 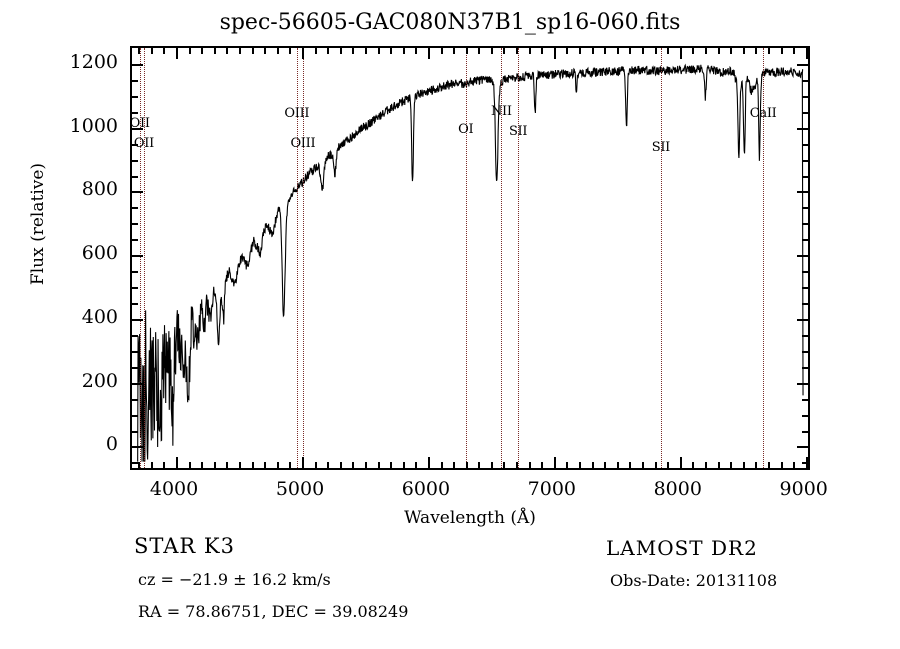 What do you see at coordinates (426, 489) in the screenshot?
I see `x-tick-label: 6000` at bounding box center [426, 489].